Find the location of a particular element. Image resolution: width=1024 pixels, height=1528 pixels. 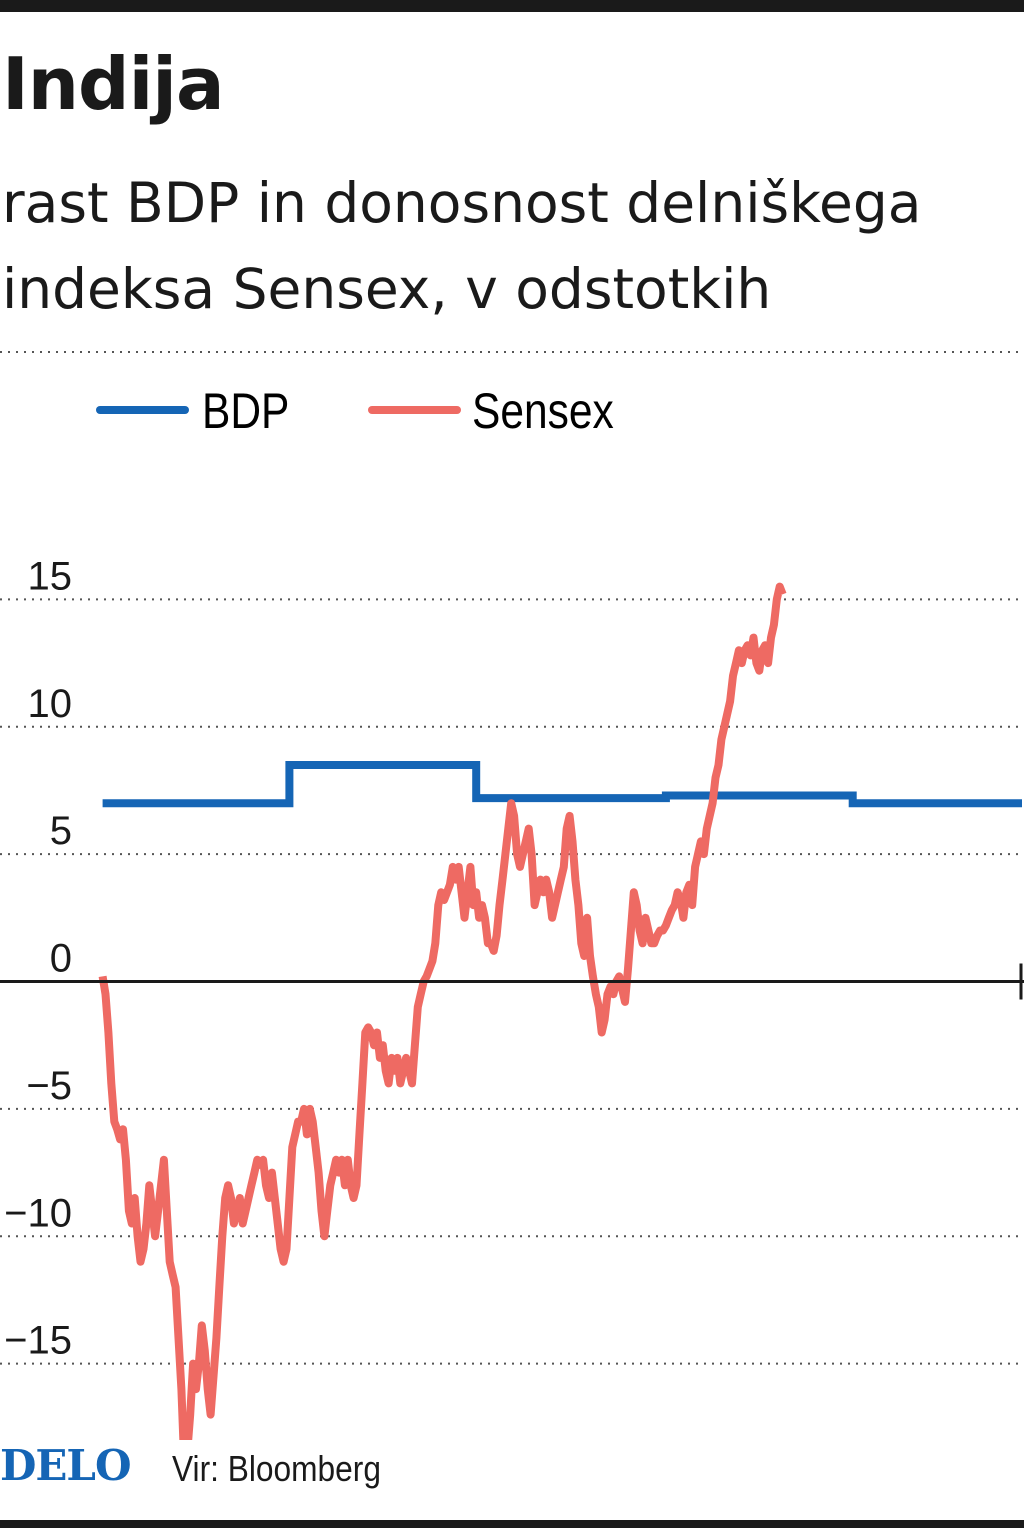

series-line-bdp is located at coordinates (562, 784).